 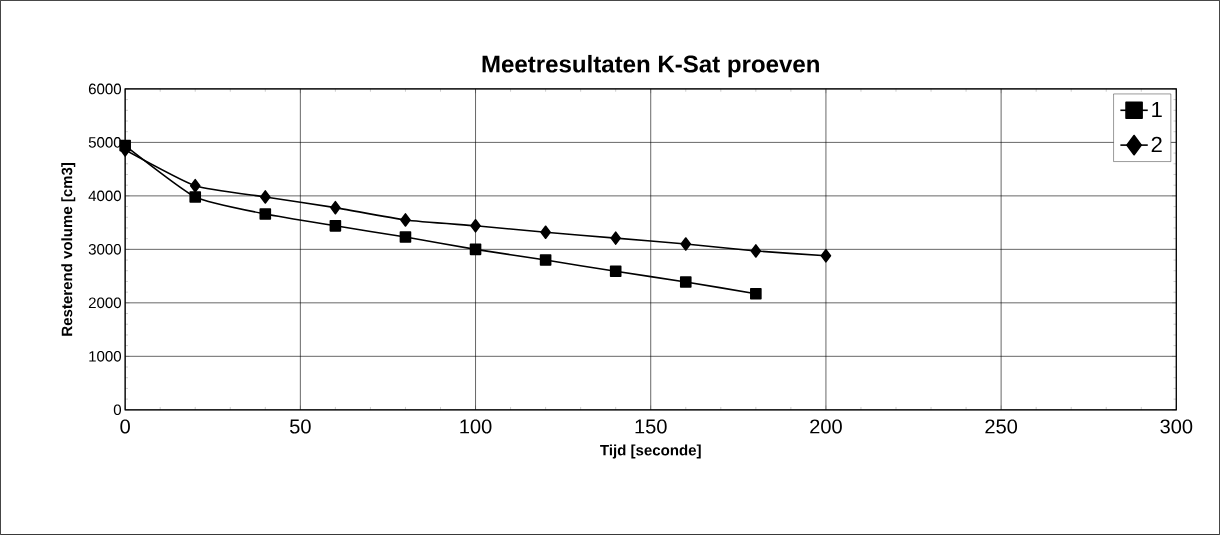 I want to click on legend-label: 1, so click(x=1157, y=109).